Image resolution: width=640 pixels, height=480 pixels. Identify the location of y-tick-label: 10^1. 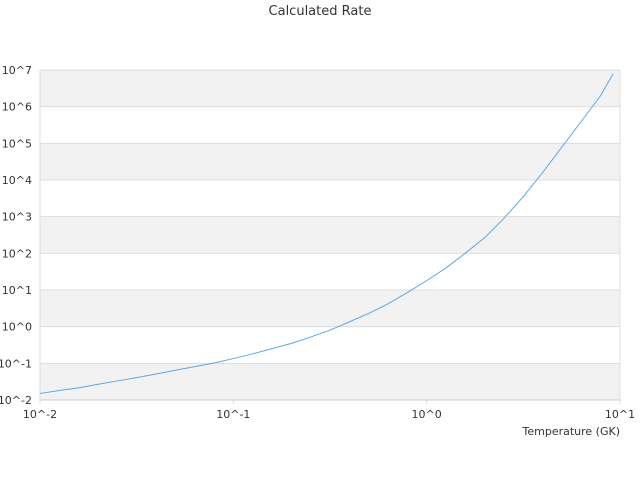
(17, 290).